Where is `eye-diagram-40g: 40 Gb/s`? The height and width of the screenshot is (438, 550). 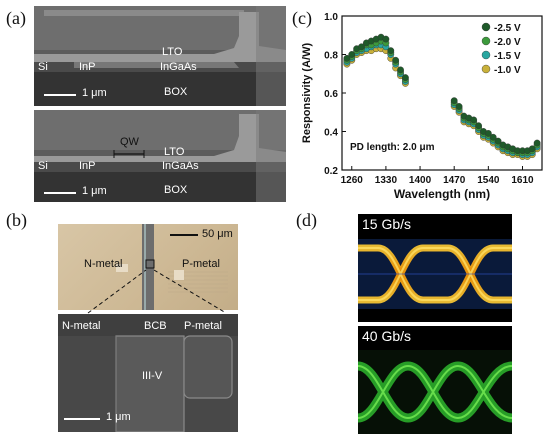 eye-diagram-40g: 40 Gb/s is located at coordinates (435, 380).